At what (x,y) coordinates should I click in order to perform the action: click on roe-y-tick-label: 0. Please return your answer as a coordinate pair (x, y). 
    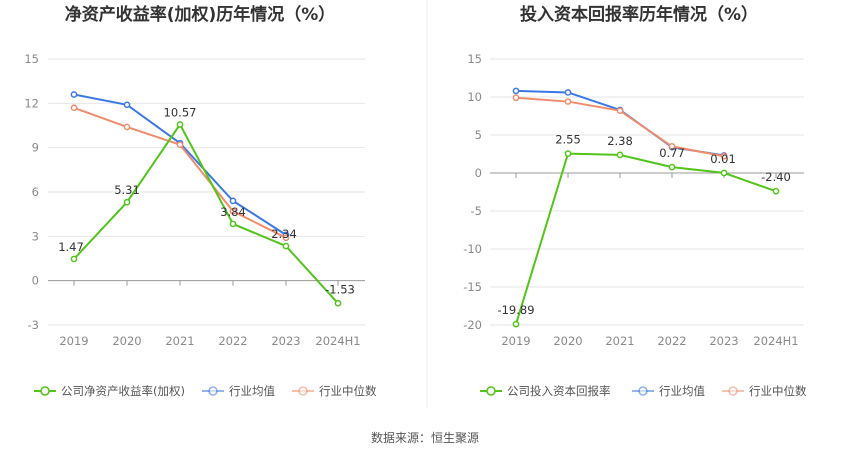
    Looking at the image, I should click on (35, 281).